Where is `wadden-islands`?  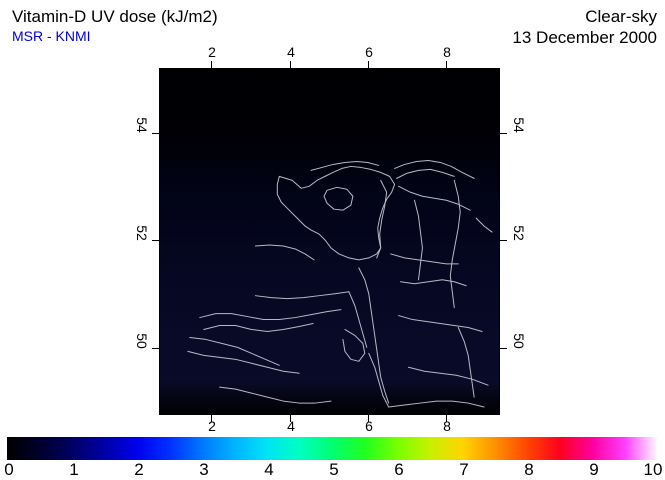 wadden-islands is located at coordinates (345, 165).